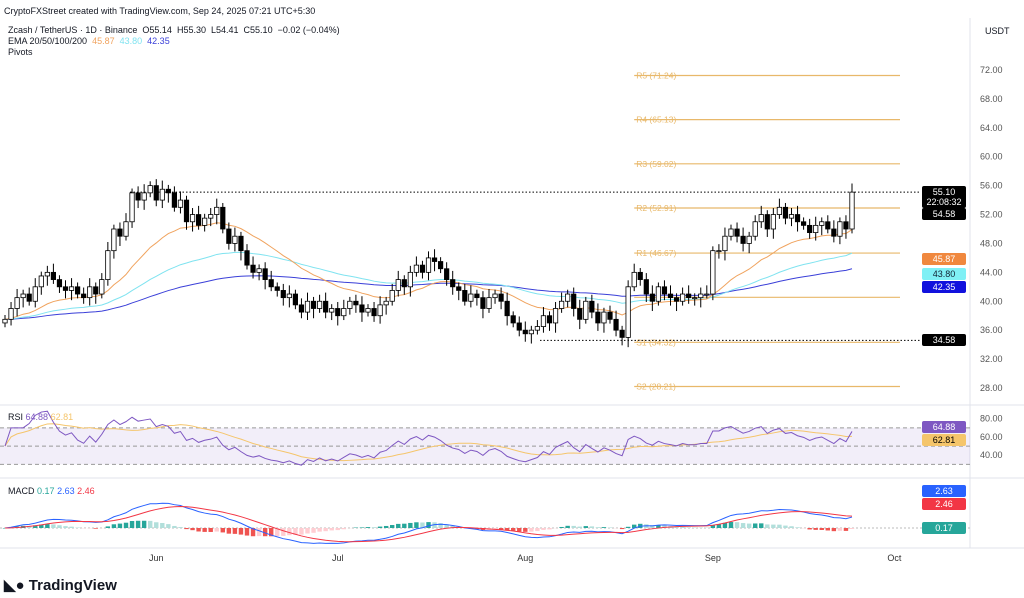  Describe the element at coordinates (944, 427) in the screenshot. I see `rsi-badge: 64.88` at that location.